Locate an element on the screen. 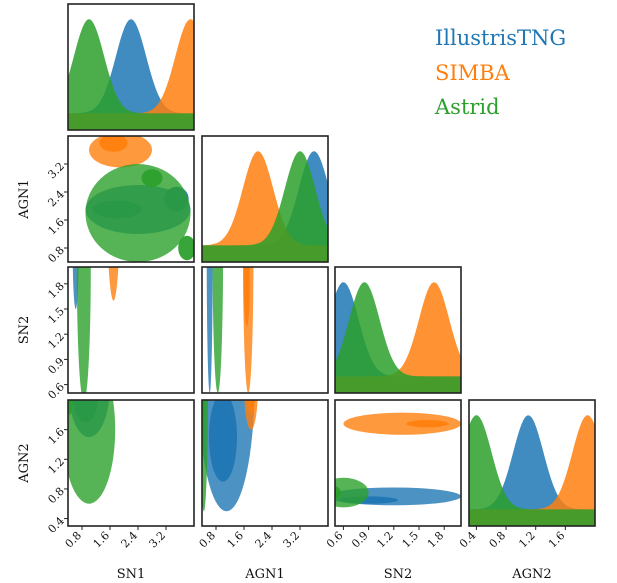 The height and width of the screenshot is (583, 617). x-tick-label-agn1: 2.4 is located at coordinates (264, 540).